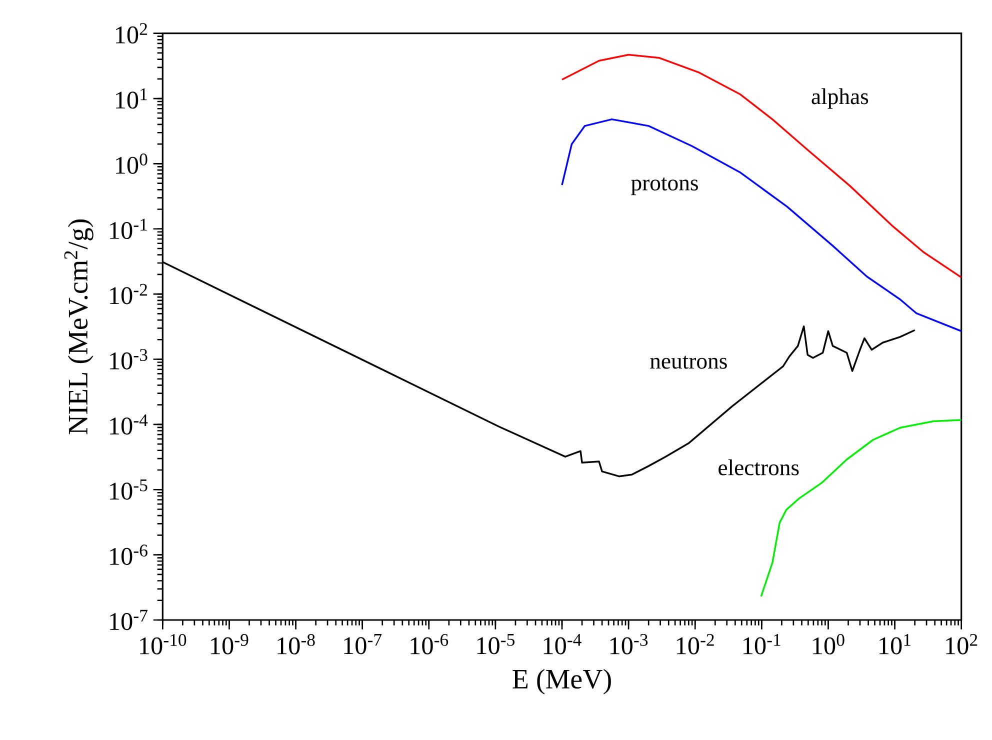  I want to click on y-tick-label: 10$^{-4}$, so click(129, 424).